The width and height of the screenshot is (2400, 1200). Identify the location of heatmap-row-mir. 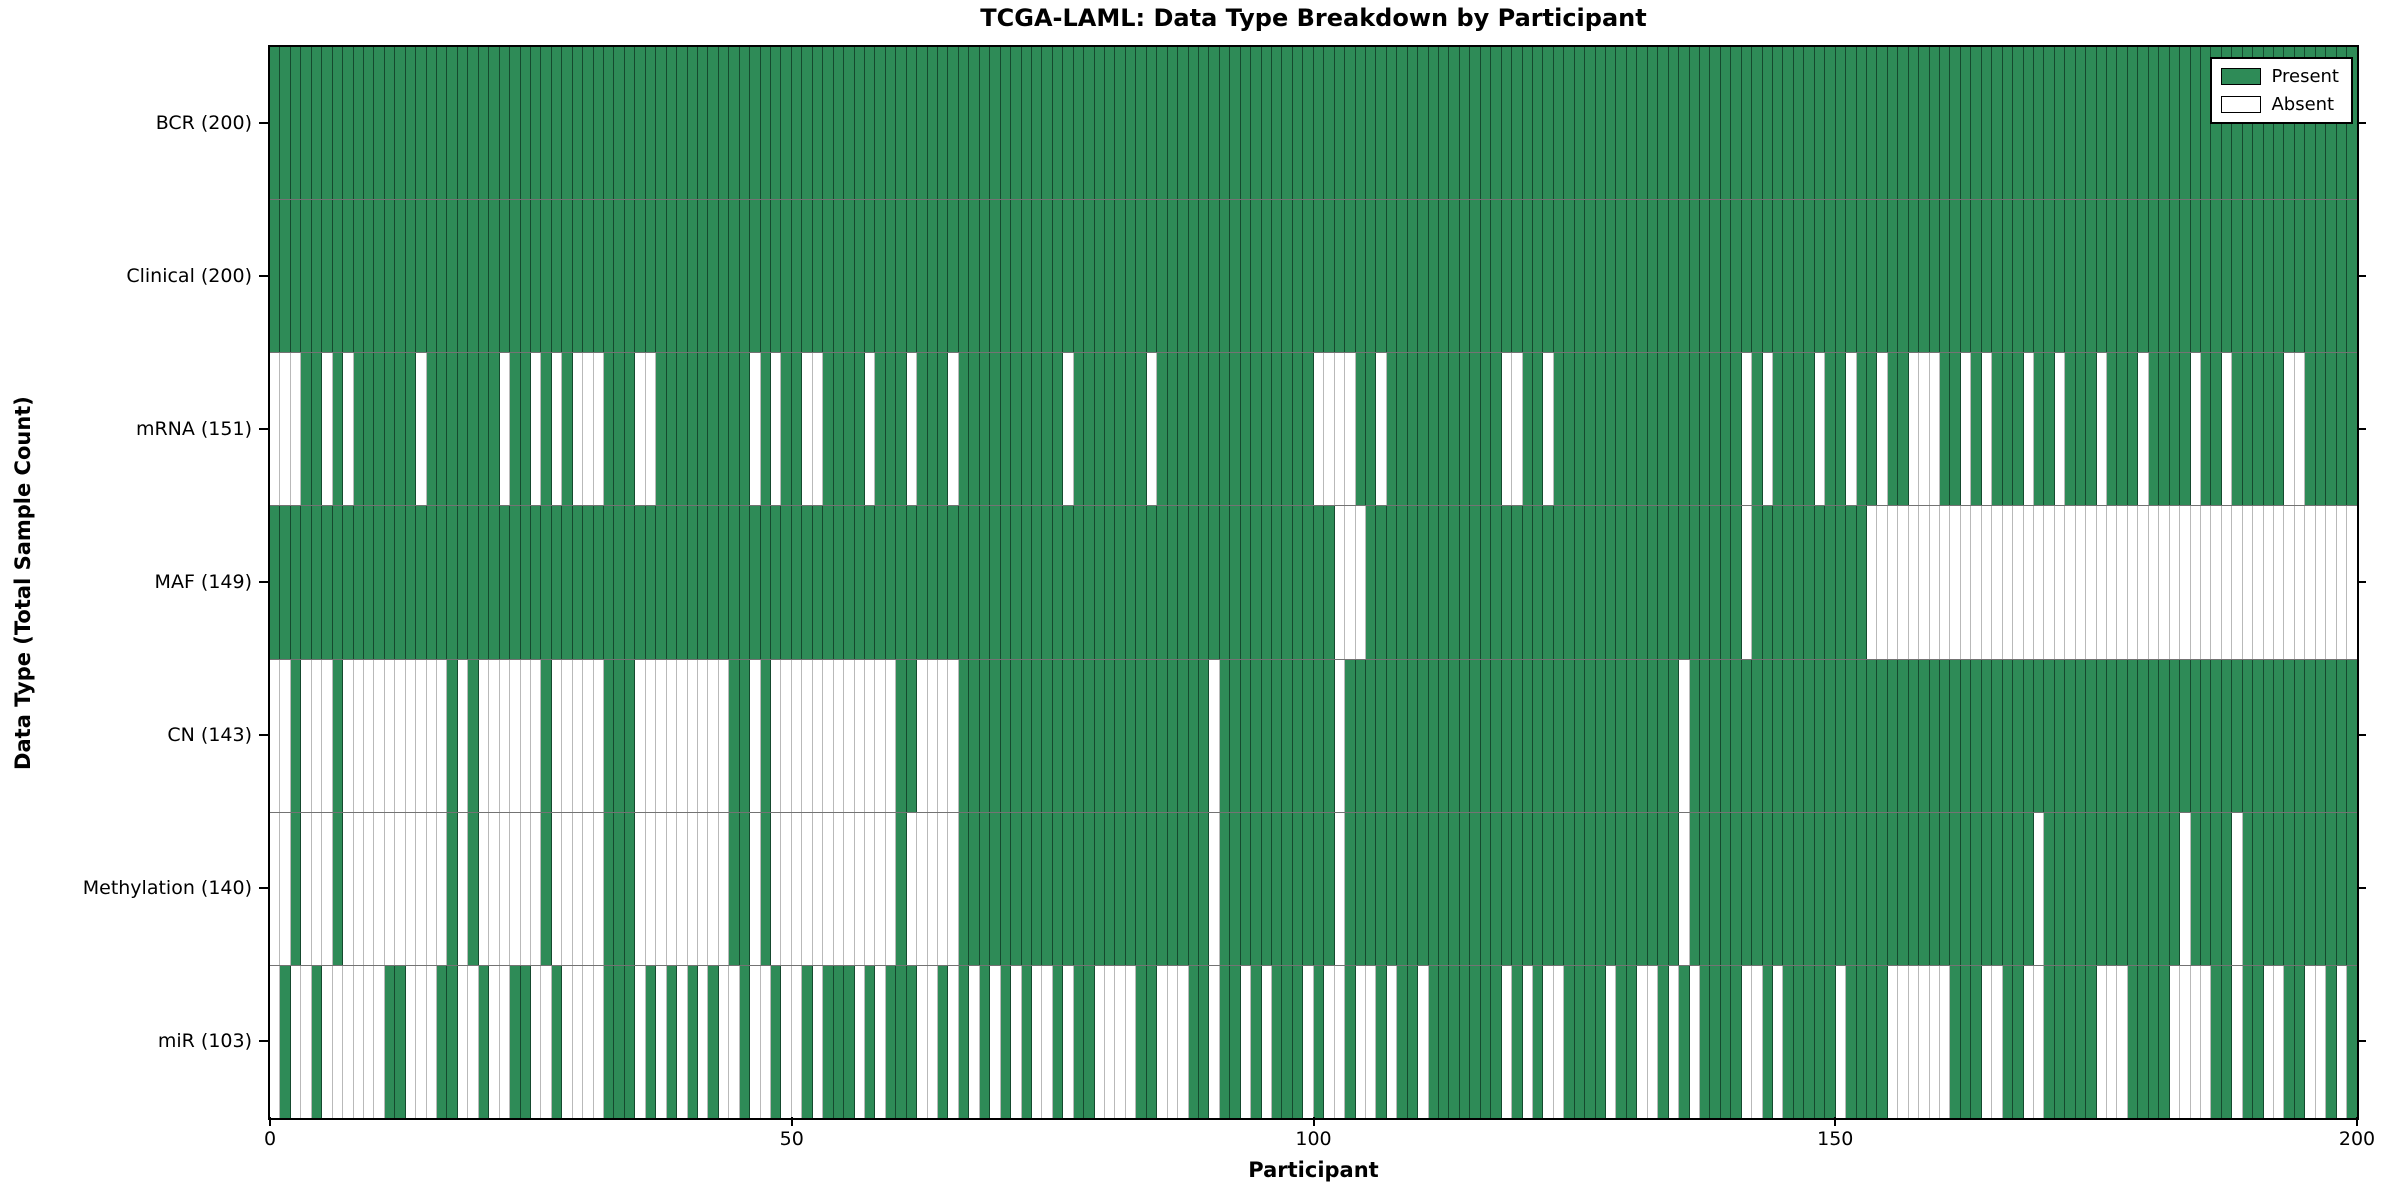
(1313, 1041).